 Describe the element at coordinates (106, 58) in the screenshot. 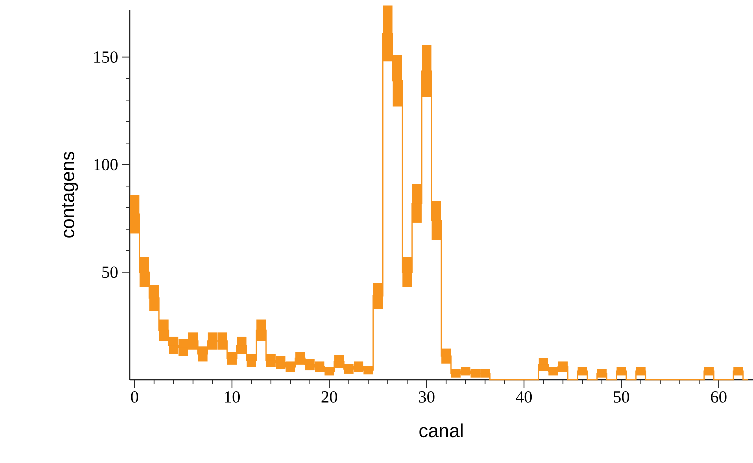

I see `y-tick-label: 150` at that location.